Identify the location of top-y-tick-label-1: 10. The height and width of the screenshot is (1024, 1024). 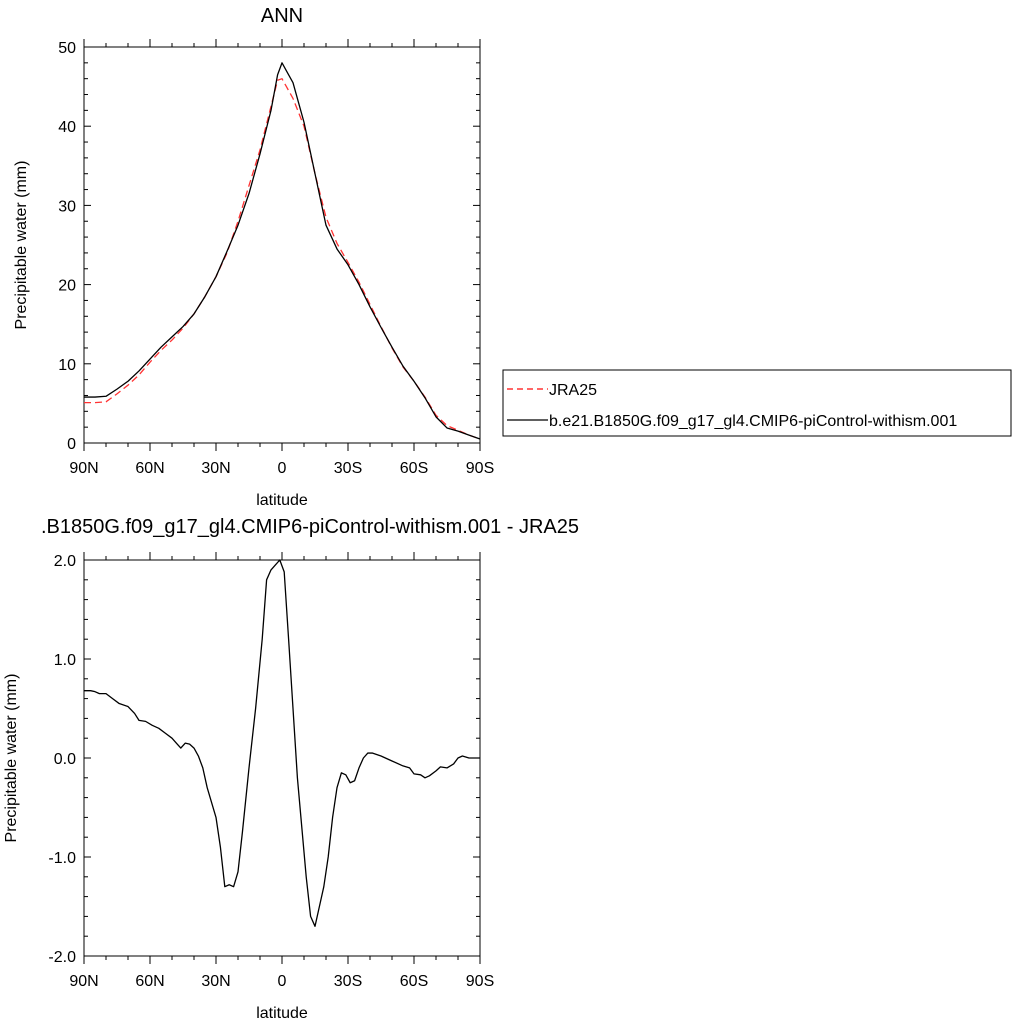
(67, 365).